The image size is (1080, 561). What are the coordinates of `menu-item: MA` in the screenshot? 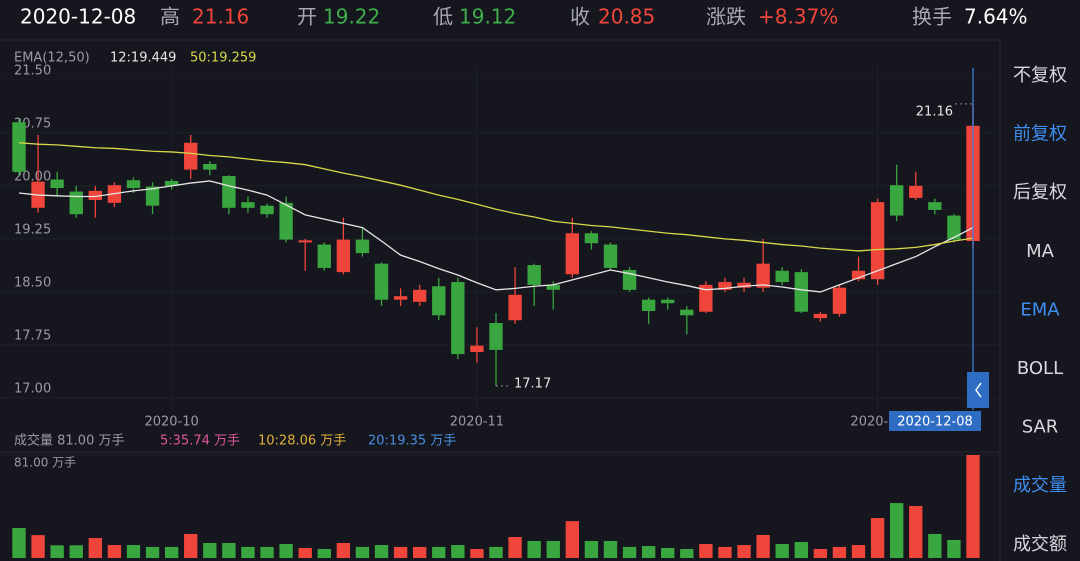 It's located at (1040, 251).